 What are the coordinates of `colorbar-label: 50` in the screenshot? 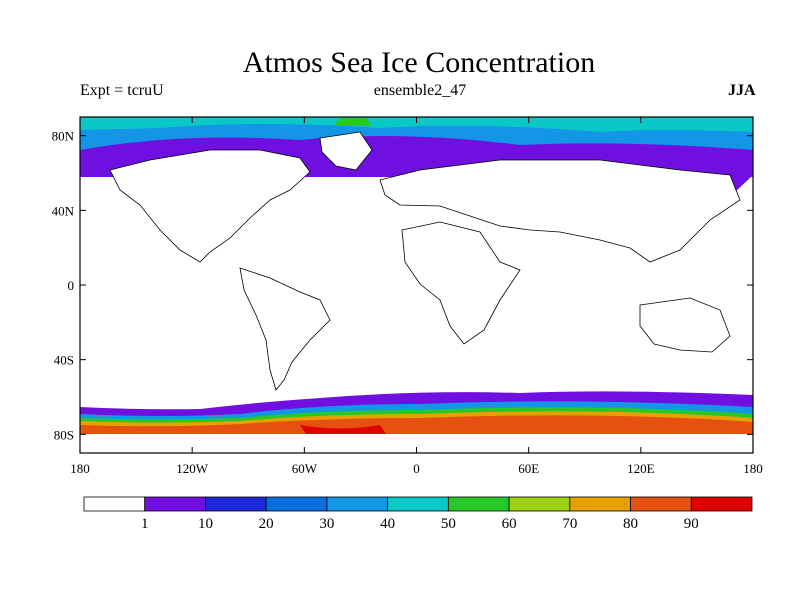 It's located at (448, 524).